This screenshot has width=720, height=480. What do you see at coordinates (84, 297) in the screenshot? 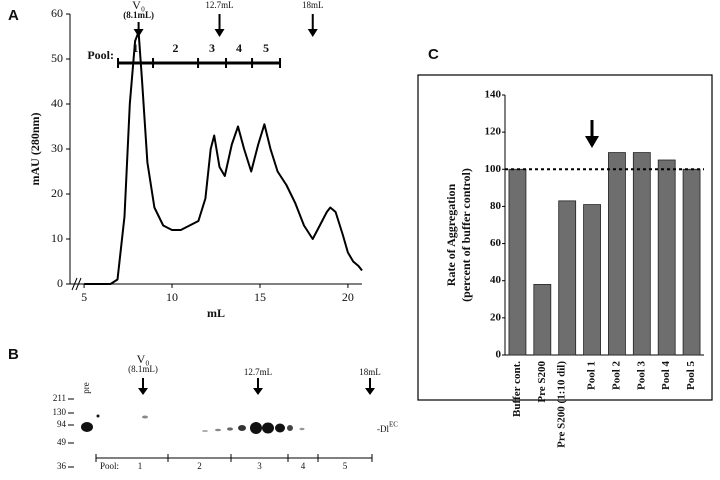
I see `x-tick-label: 5` at bounding box center [84, 297].